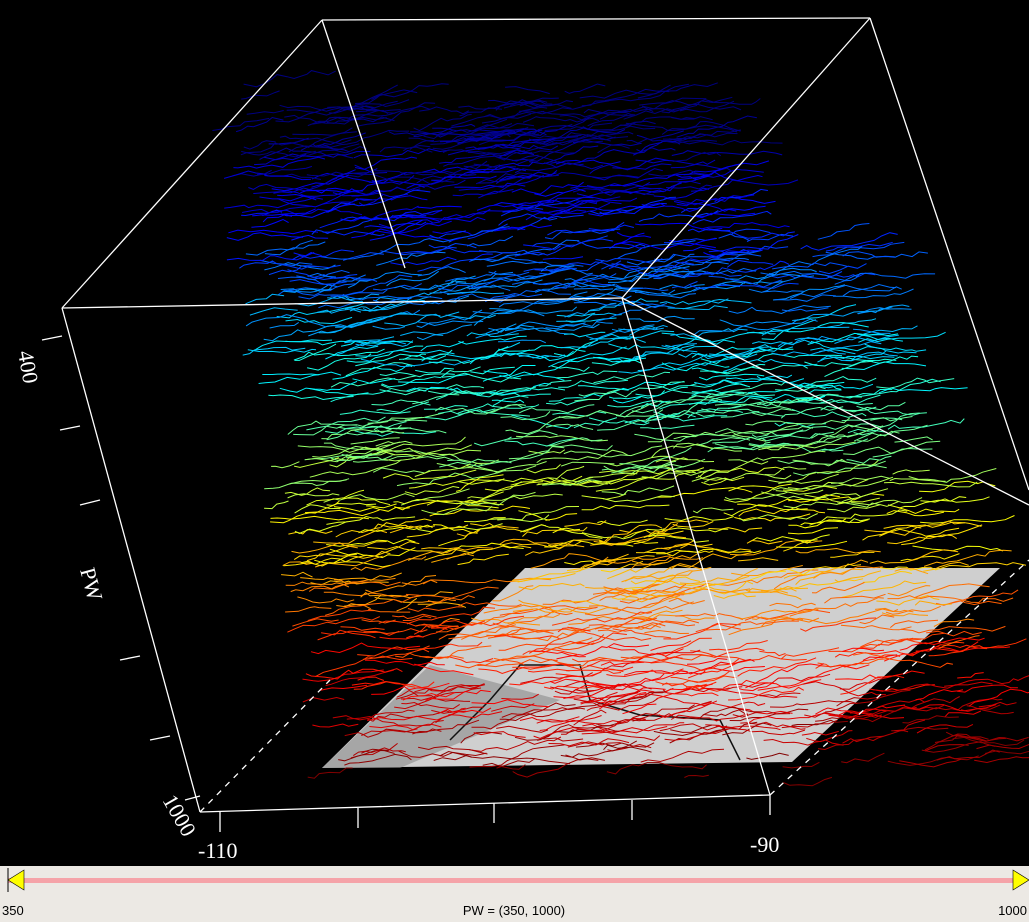  I want to click on slider-min-handle, so click(16, 880).